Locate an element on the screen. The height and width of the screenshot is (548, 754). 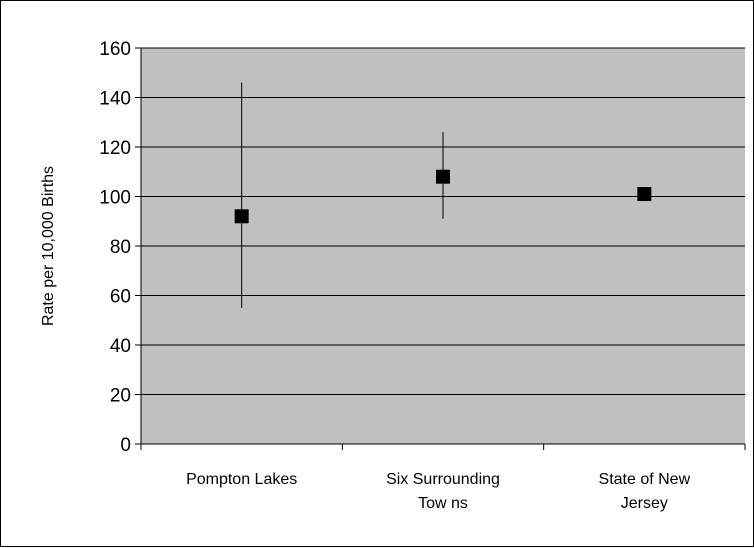
y-tick-label: 160 is located at coordinates (115, 49).